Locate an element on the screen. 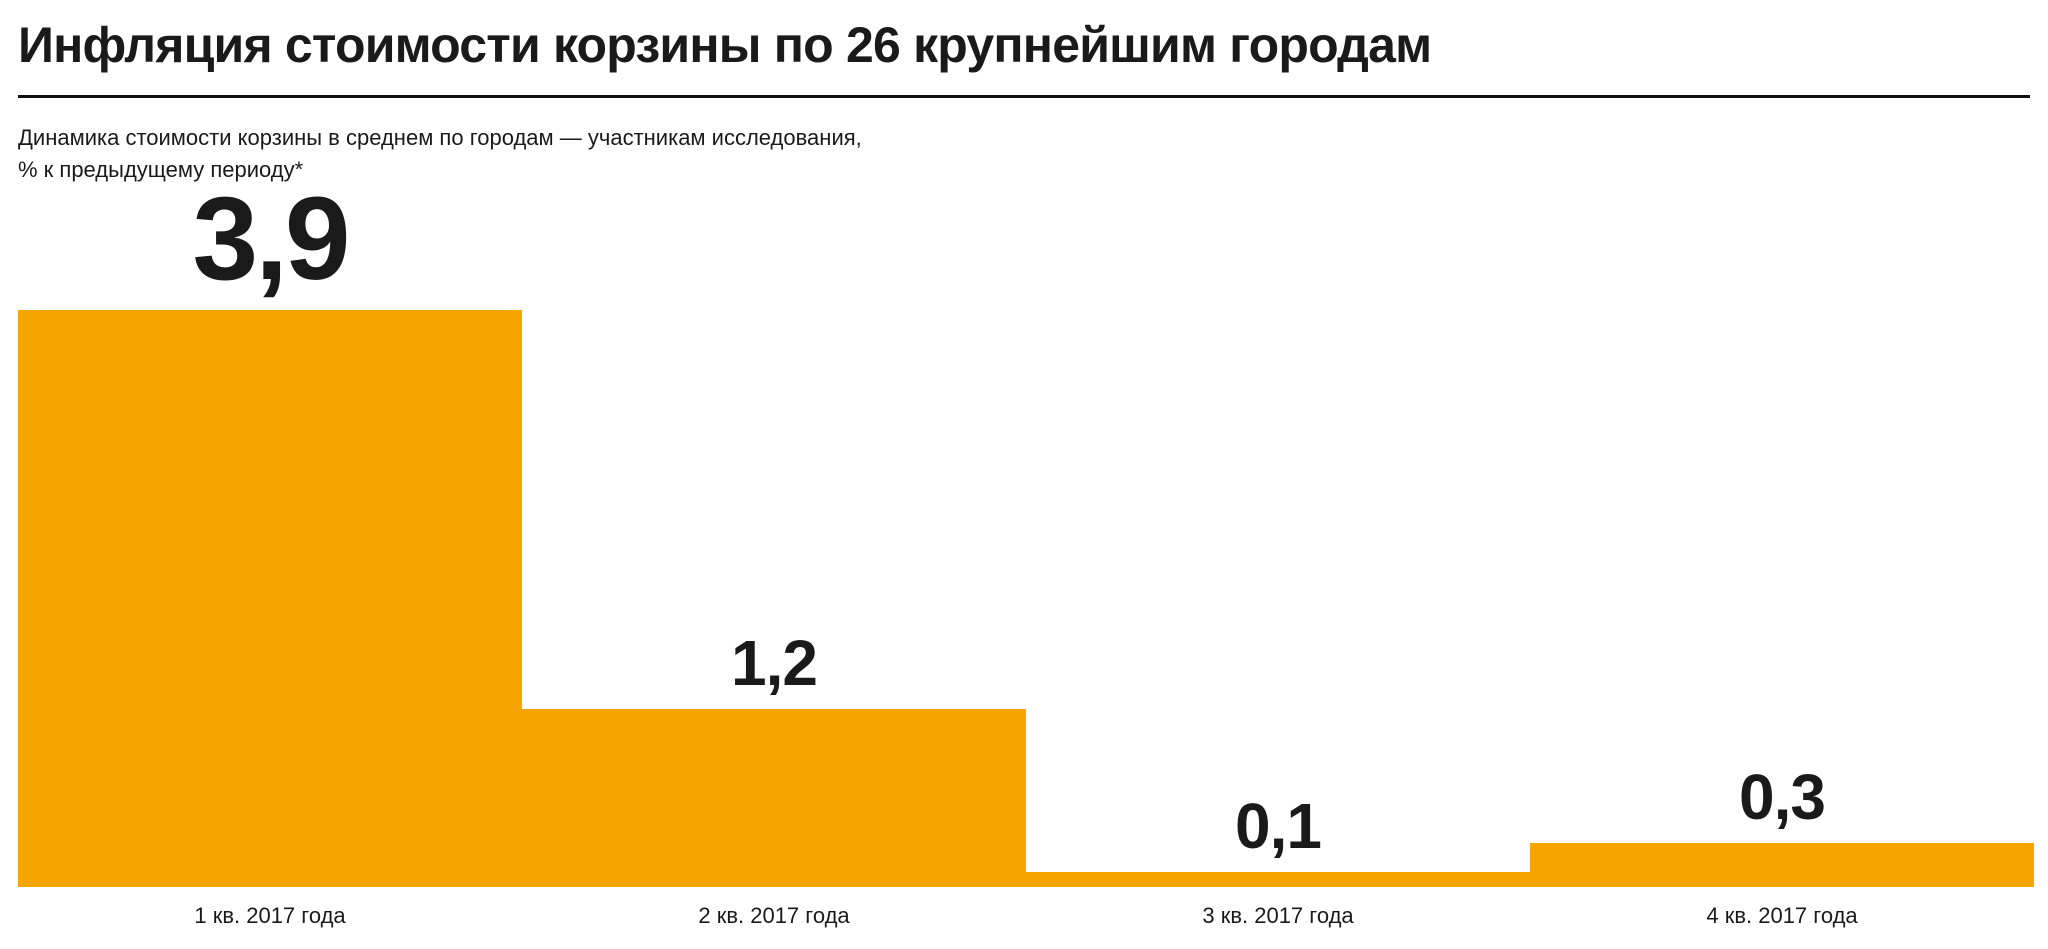  bar-column: 1,2 2 кв. 2017 года is located at coordinates (774, 788).